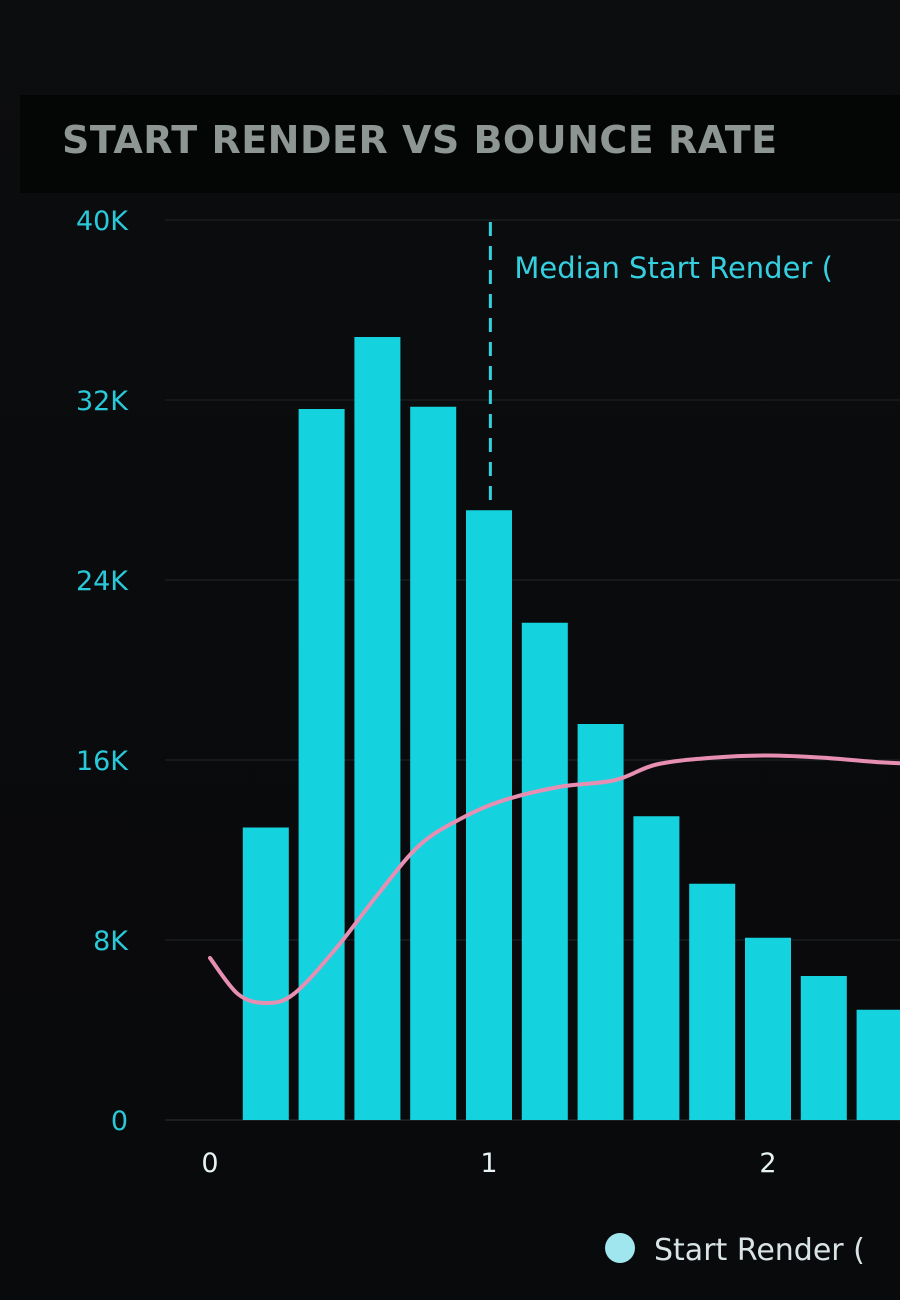  Describe the element at coordinates (102, 221) in the screenshot. I see `y-tick-label: 40K` at that location.